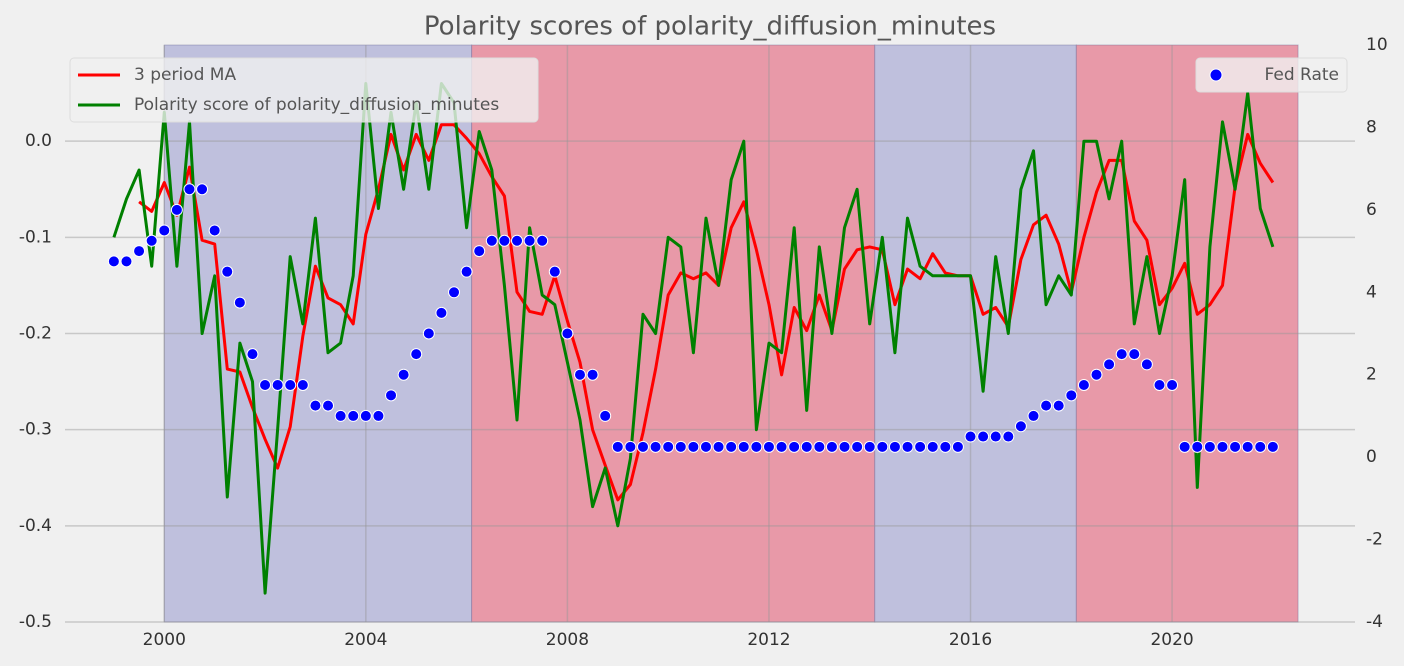  I want to click on y2-tick-label: 8, so click(1371, 127).